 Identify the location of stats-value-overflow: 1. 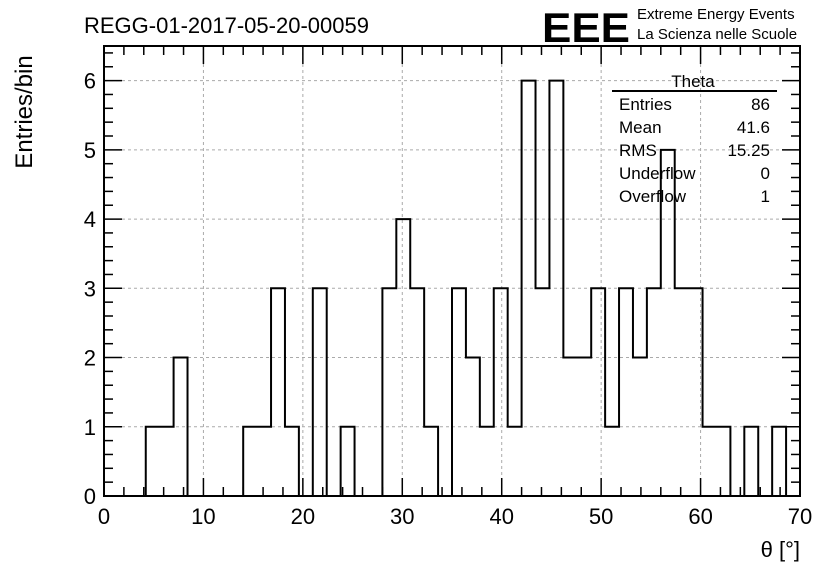
(765, 196).